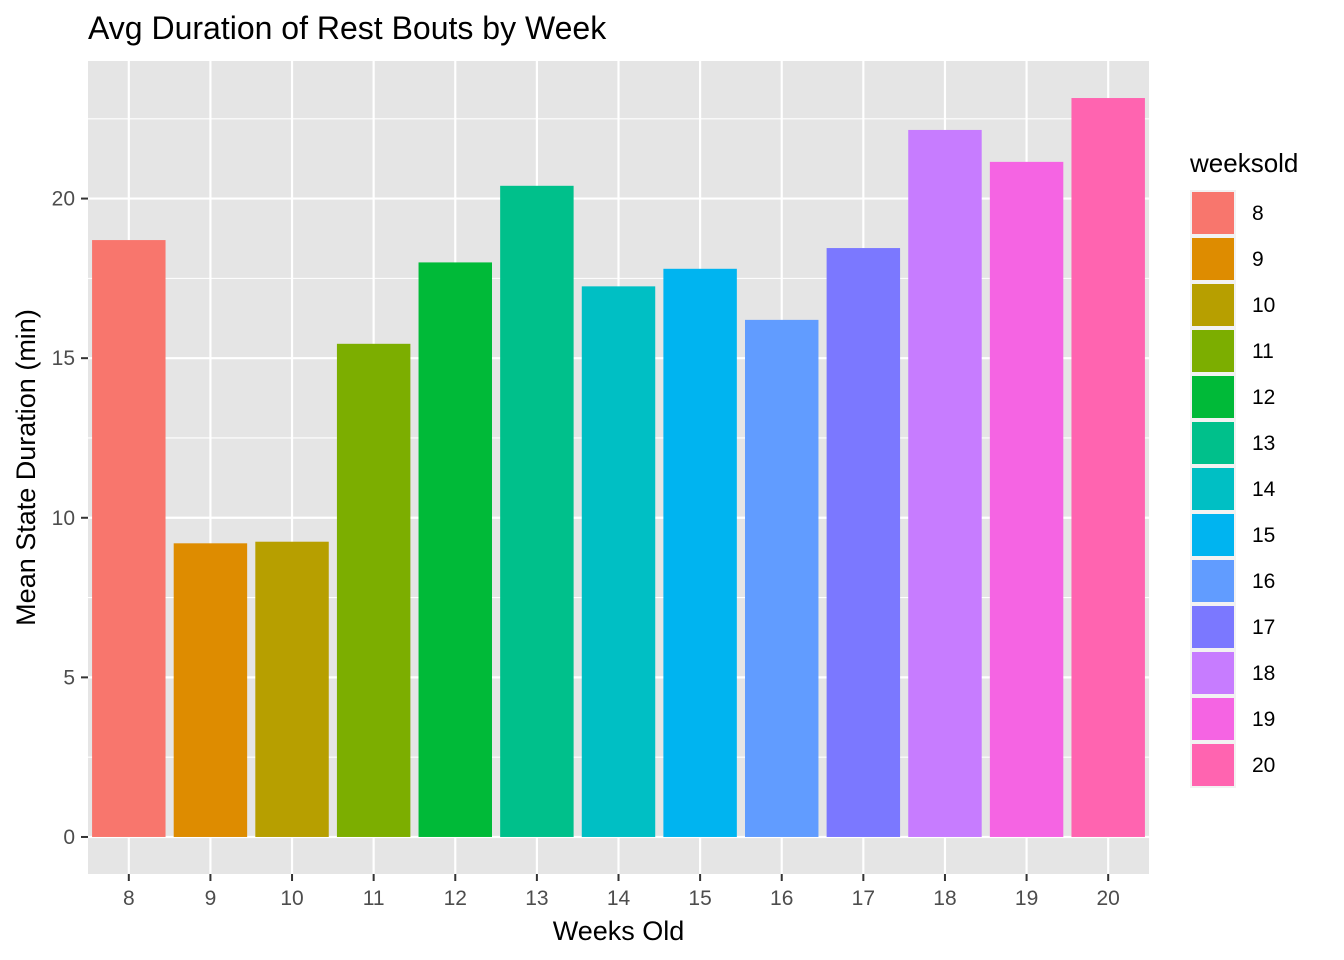 Image resolution: width=1344 pixels, height=960 pixels. What do you see at coordinates (1263, 719) in the screenshot?
I see `legend-label: 19` at bounding box center [1263, 719].